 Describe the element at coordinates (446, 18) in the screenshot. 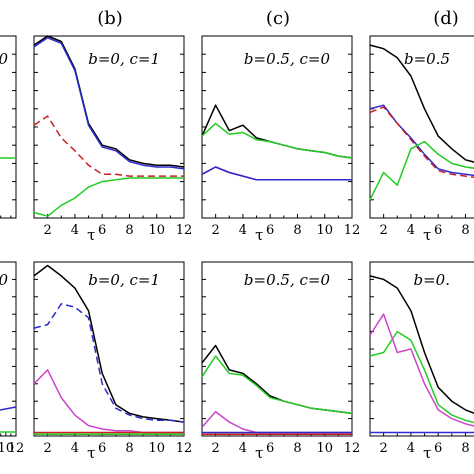

I see `panel-title: (d)` at that location.